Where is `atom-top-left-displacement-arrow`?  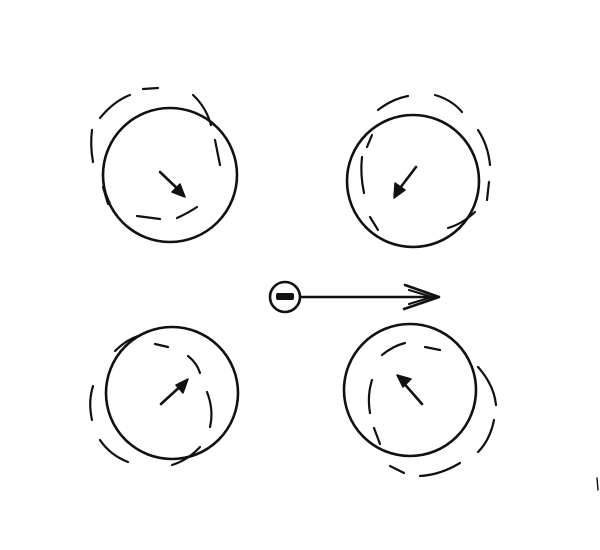 atom-top-left-displacement-arrow is located at coordinates (172, 184).